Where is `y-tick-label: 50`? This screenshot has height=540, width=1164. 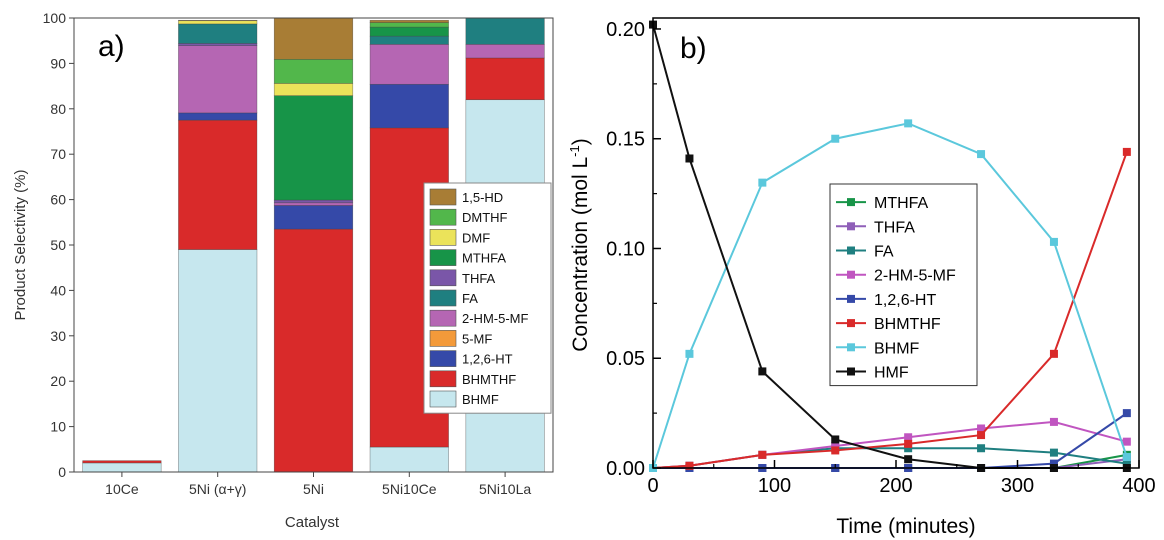 y-tick-label: 50 is located at coordinates (58, 245).